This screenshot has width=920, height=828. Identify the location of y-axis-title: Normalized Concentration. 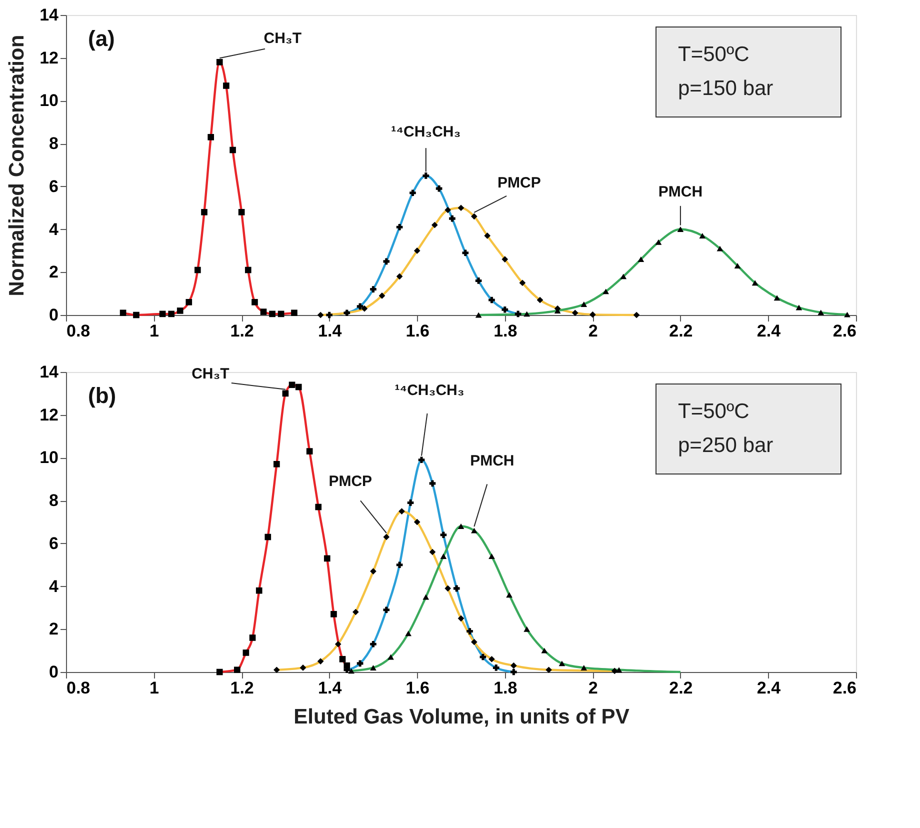
(17, 165).